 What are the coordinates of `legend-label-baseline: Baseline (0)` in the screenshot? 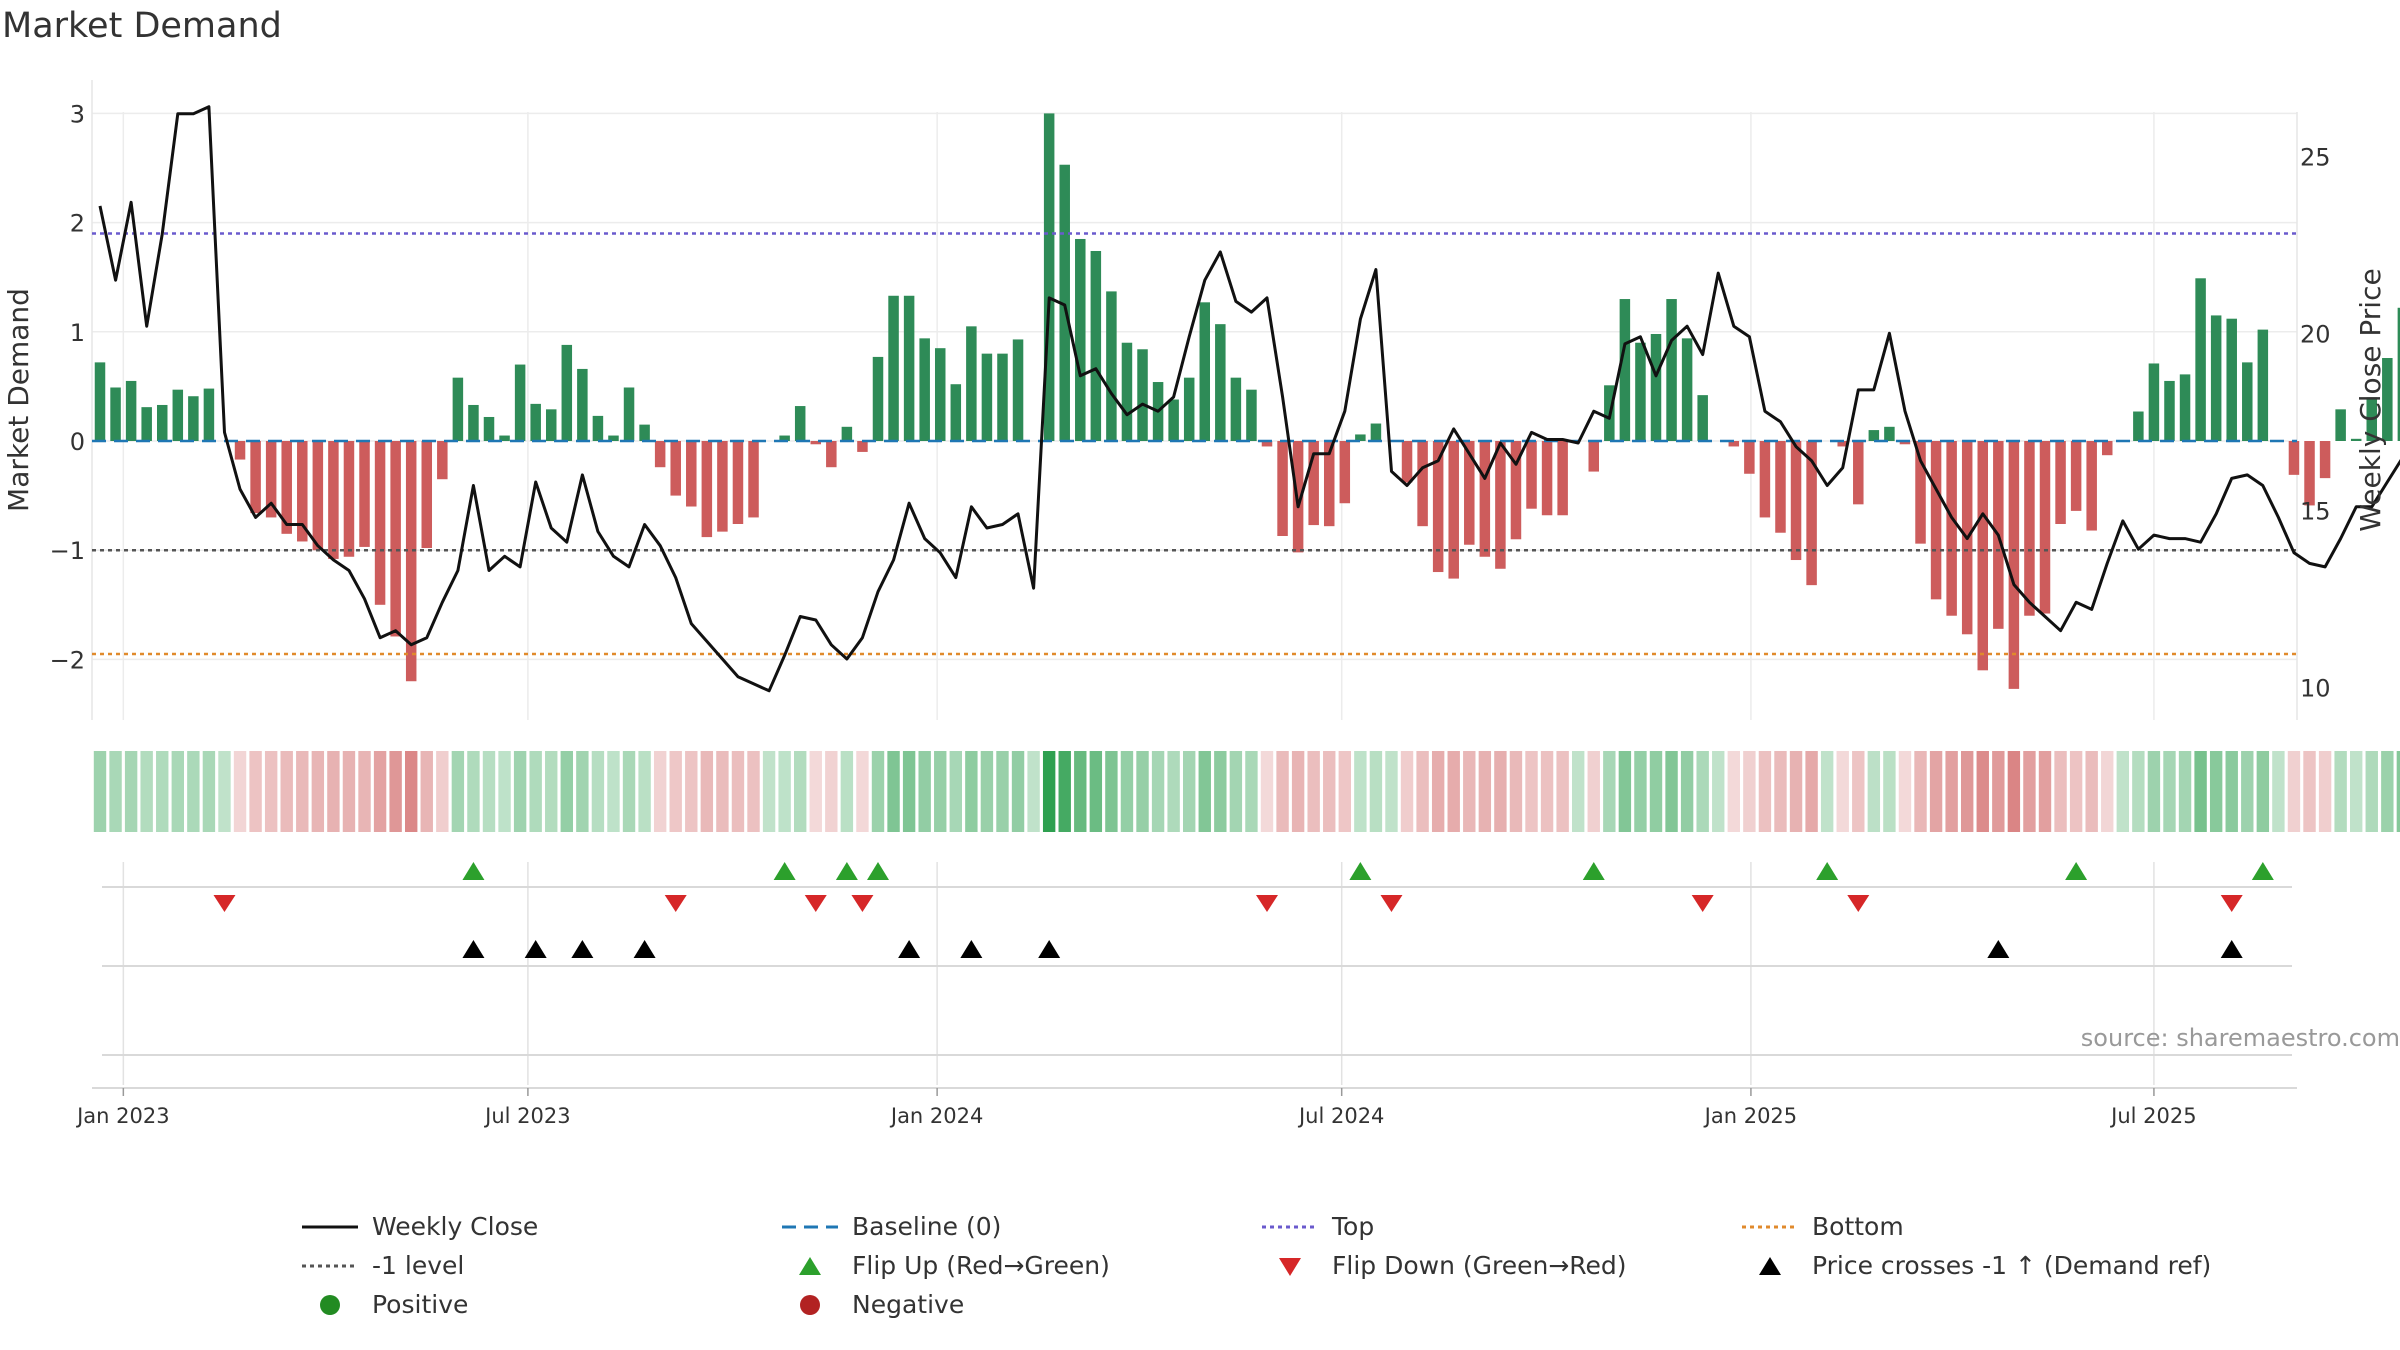 It's located at (927, 1226).